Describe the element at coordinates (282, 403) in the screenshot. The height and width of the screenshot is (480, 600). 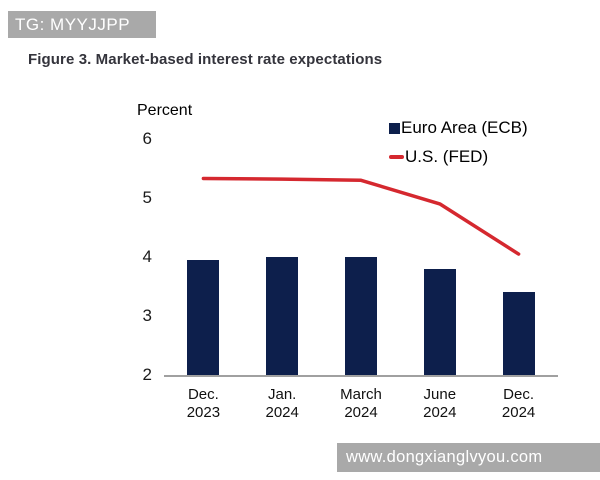
I see `x-tick-label: Jan. 2024` at that location.